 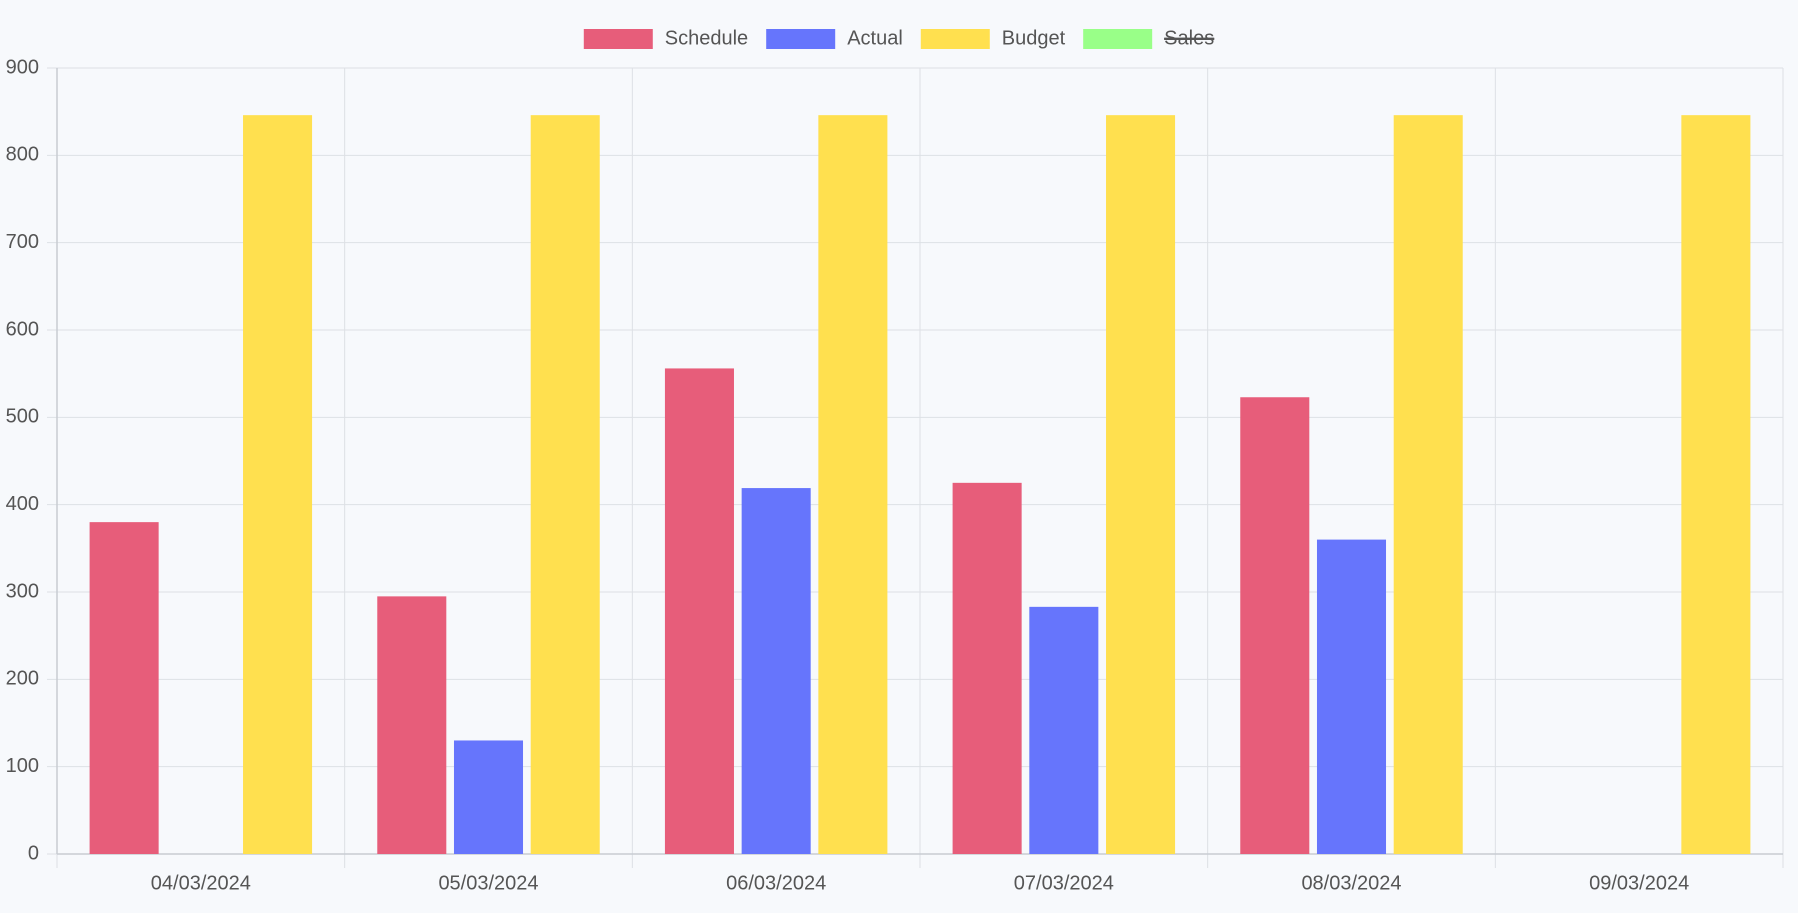 What do you see at coordinates (875, 38) in the screenshot?
I see `legend-label: Actual` at bounding box center [875, 38].